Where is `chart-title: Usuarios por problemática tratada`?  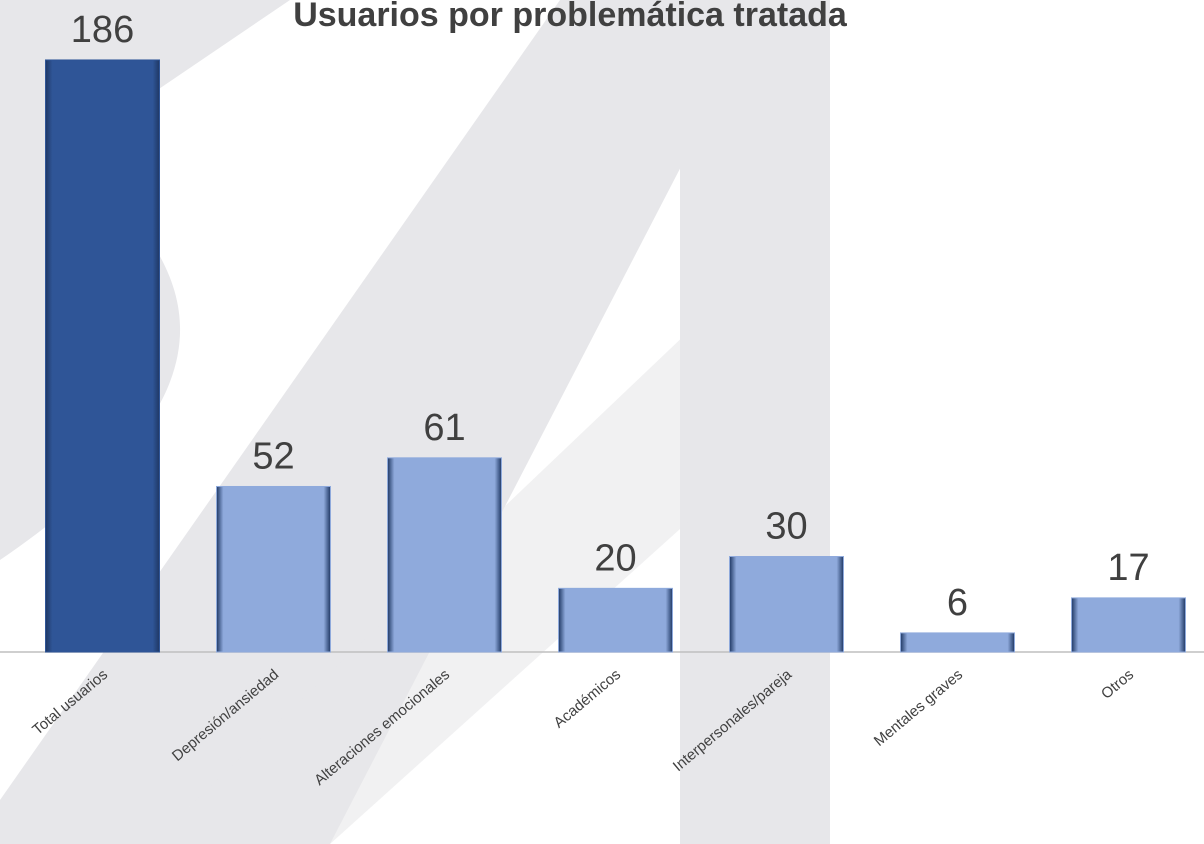 chart-title: Usuarios por problemática tratada is located at coordinates (570, 17).